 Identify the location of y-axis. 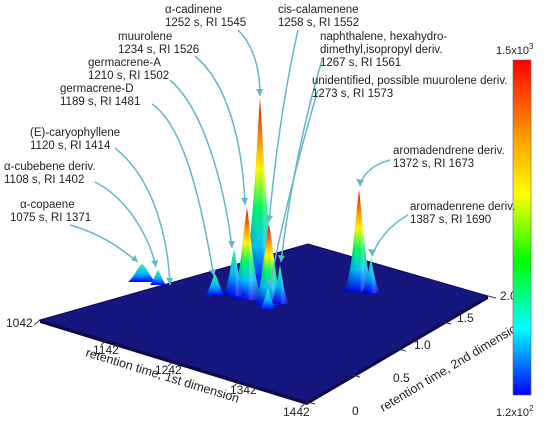
(401, 350).